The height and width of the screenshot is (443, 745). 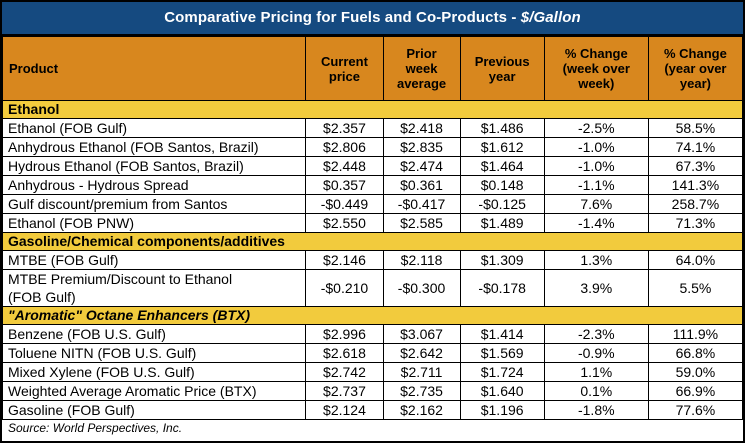 I want to click on cell-product: Weighted Average Aromatic Price (BTX), so click(x=154, y=391).